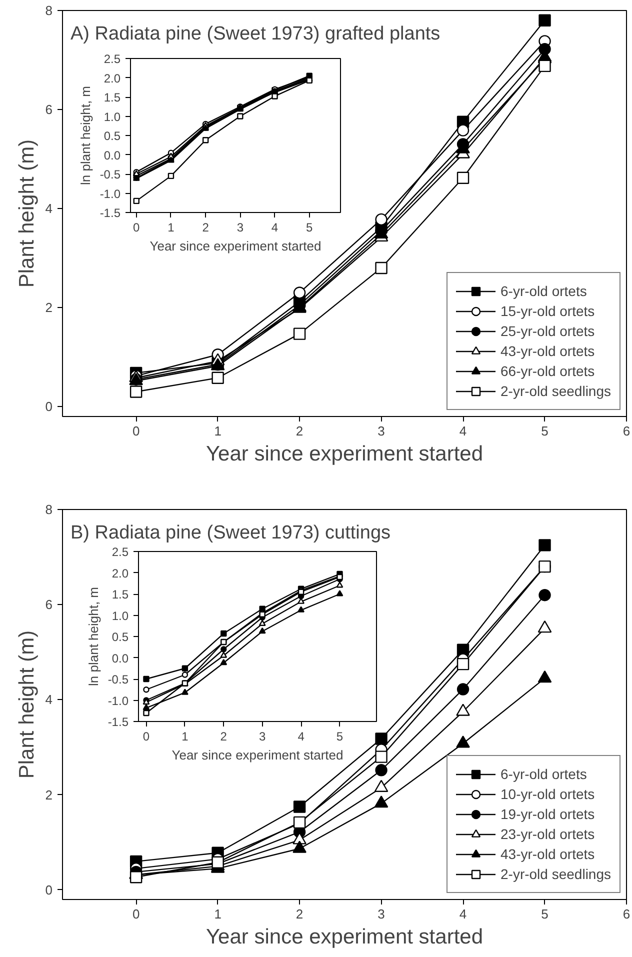  I want to click on text: A) Radiata pine (Sweet 1973) grafted plants, so click(255, 34).